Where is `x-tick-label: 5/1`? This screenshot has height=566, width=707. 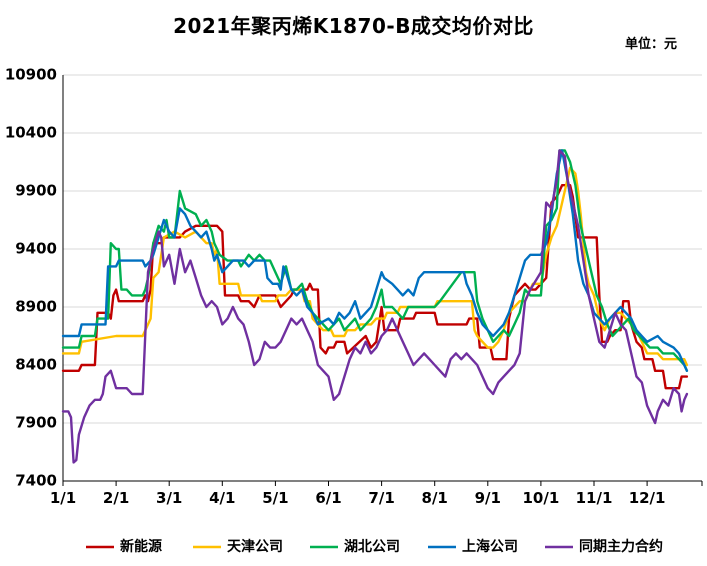 x-tick-label: 5/1 is located at coordinates (275, 498).